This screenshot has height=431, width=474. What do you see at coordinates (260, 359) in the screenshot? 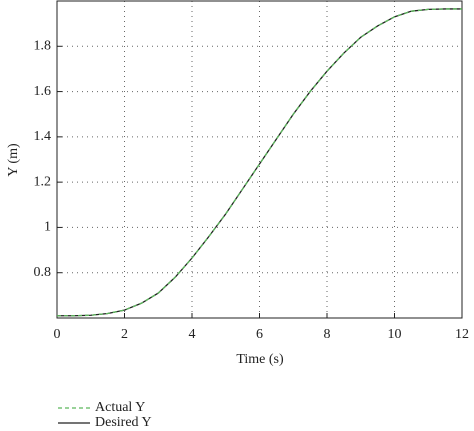
I see `x-axis-label: Time (s)` at bounding box center [260, 359].